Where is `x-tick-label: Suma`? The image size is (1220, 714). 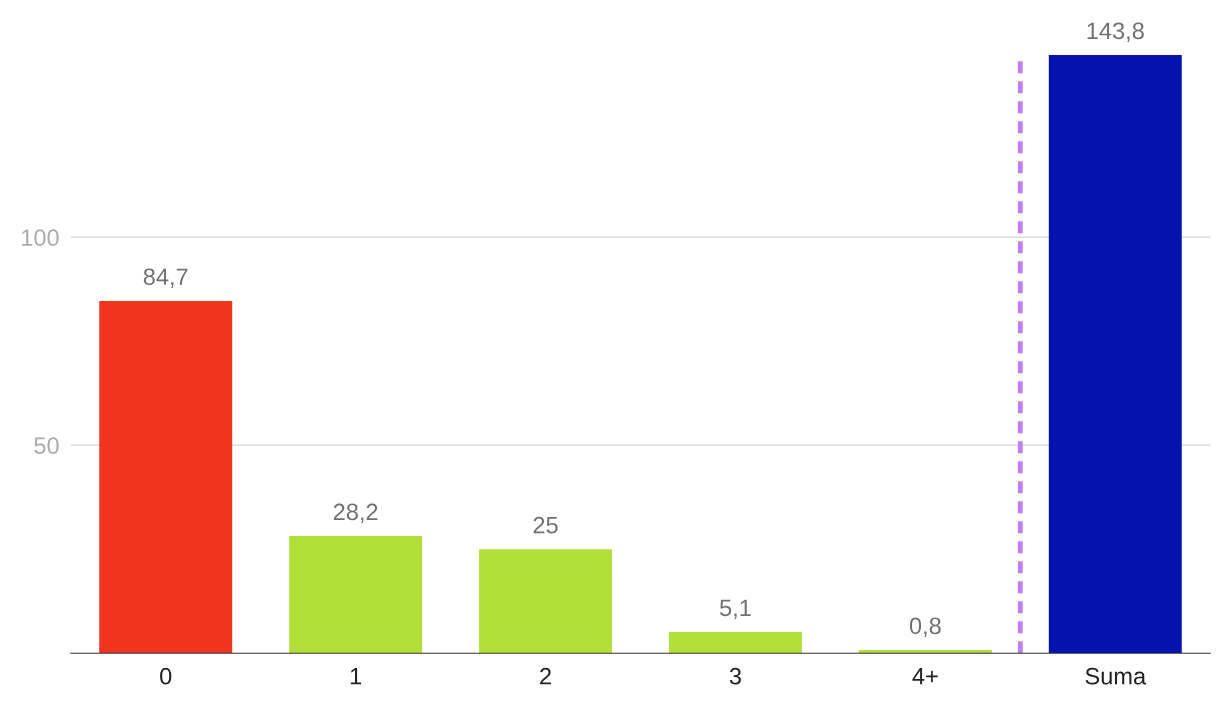 x-tick-label: Suma is located at coordinates (1116, 676).